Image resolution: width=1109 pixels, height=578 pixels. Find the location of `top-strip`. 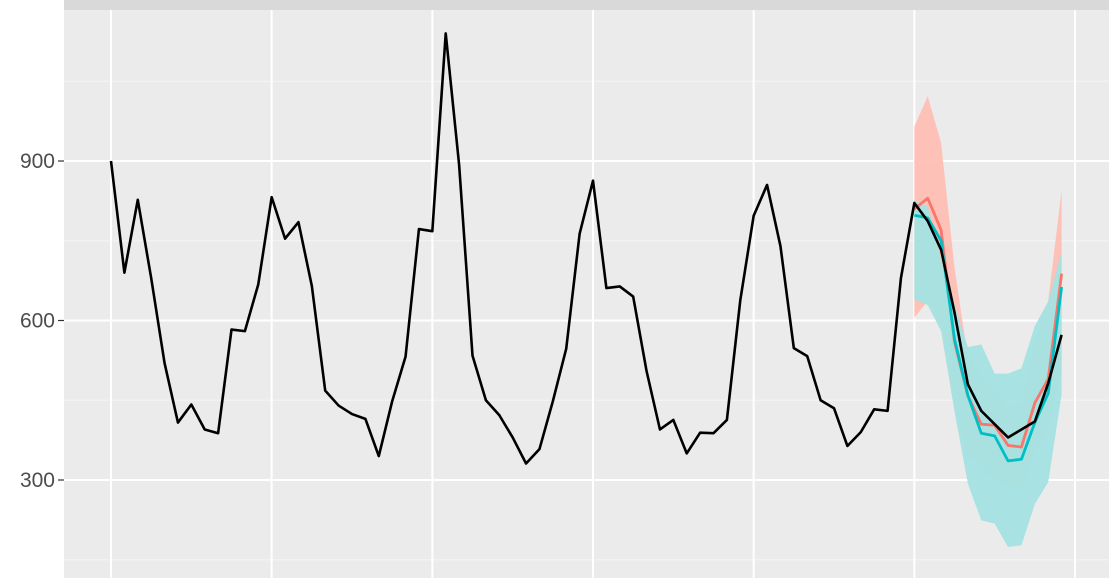

top-strip is located at coordinates (586, 5).